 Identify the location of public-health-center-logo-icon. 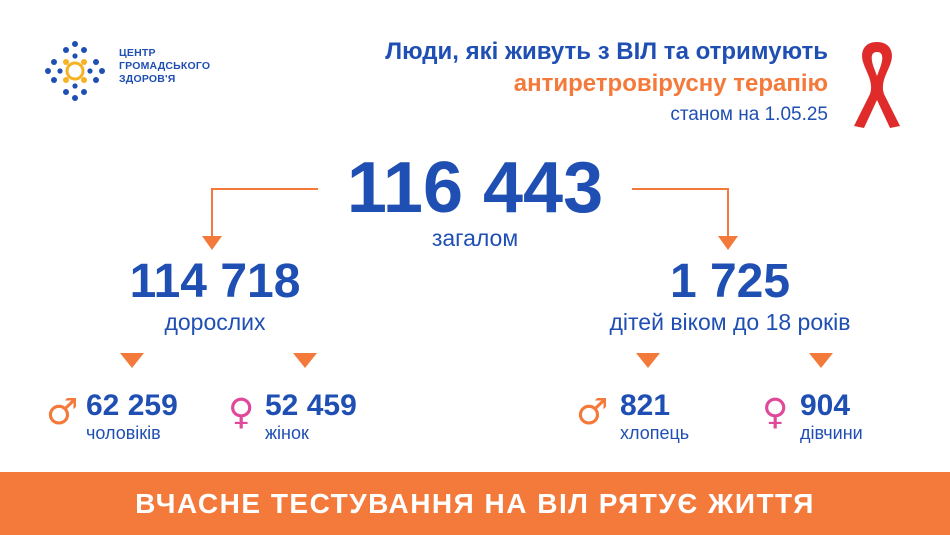
(75, 71).